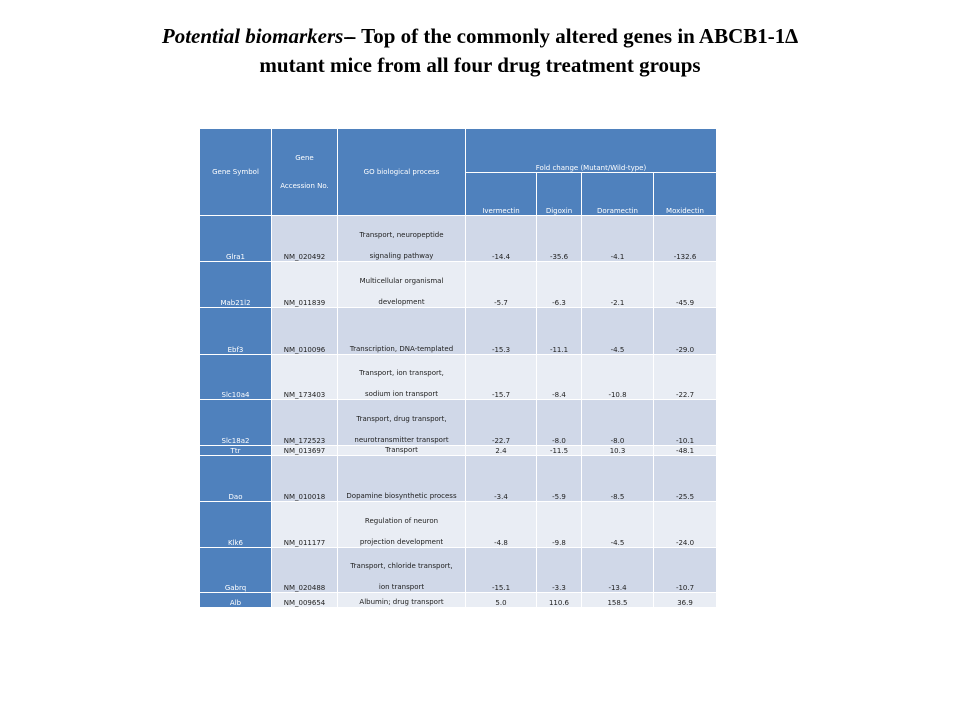 This screenshot has height=720, width=960. Describe the element at coordinates (401, 496) in the screenshot. I see `go-process-line-2: Dopamine biosynthetic process` at that location.